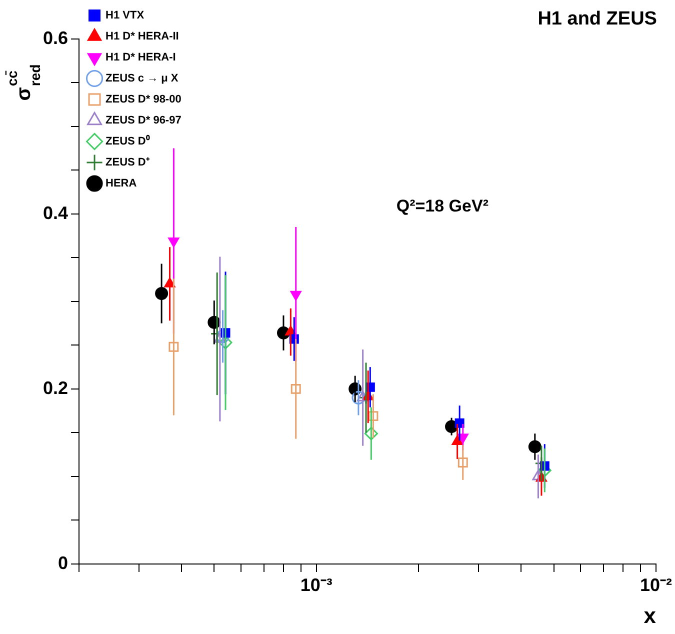 This screenshot has width=675, height=634. I want to click on y-tick-label: 0.6, so click(55, 38).